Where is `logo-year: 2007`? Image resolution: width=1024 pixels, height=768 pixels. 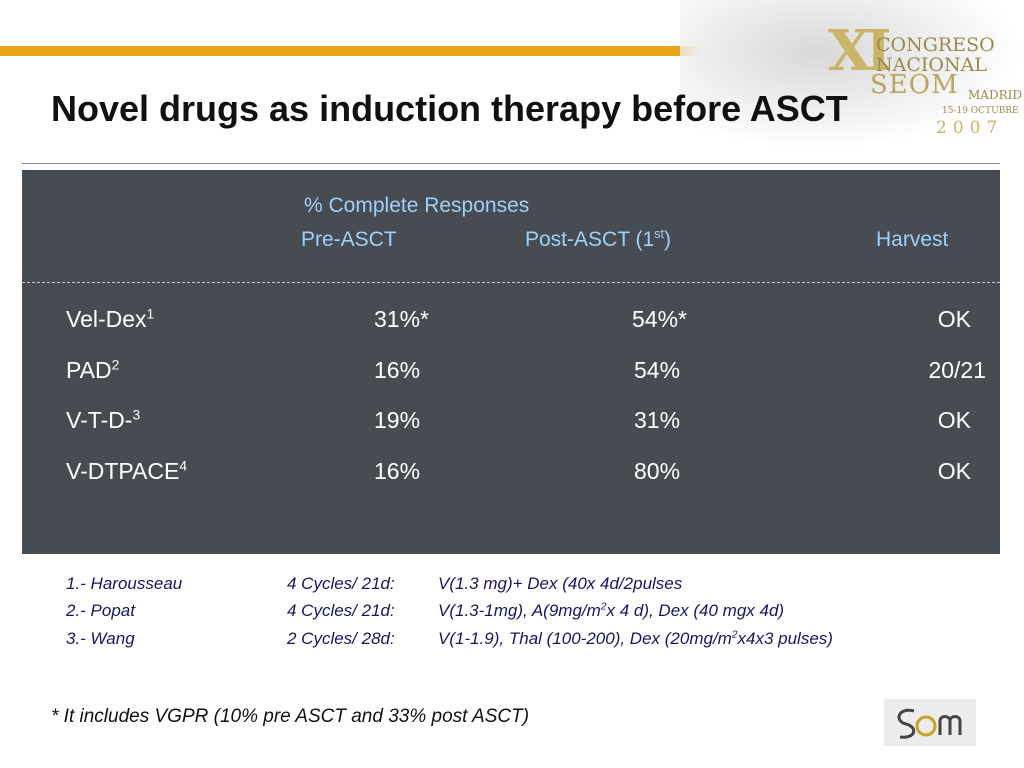
logo-year: 2007 is located at coordinates (970, 128).